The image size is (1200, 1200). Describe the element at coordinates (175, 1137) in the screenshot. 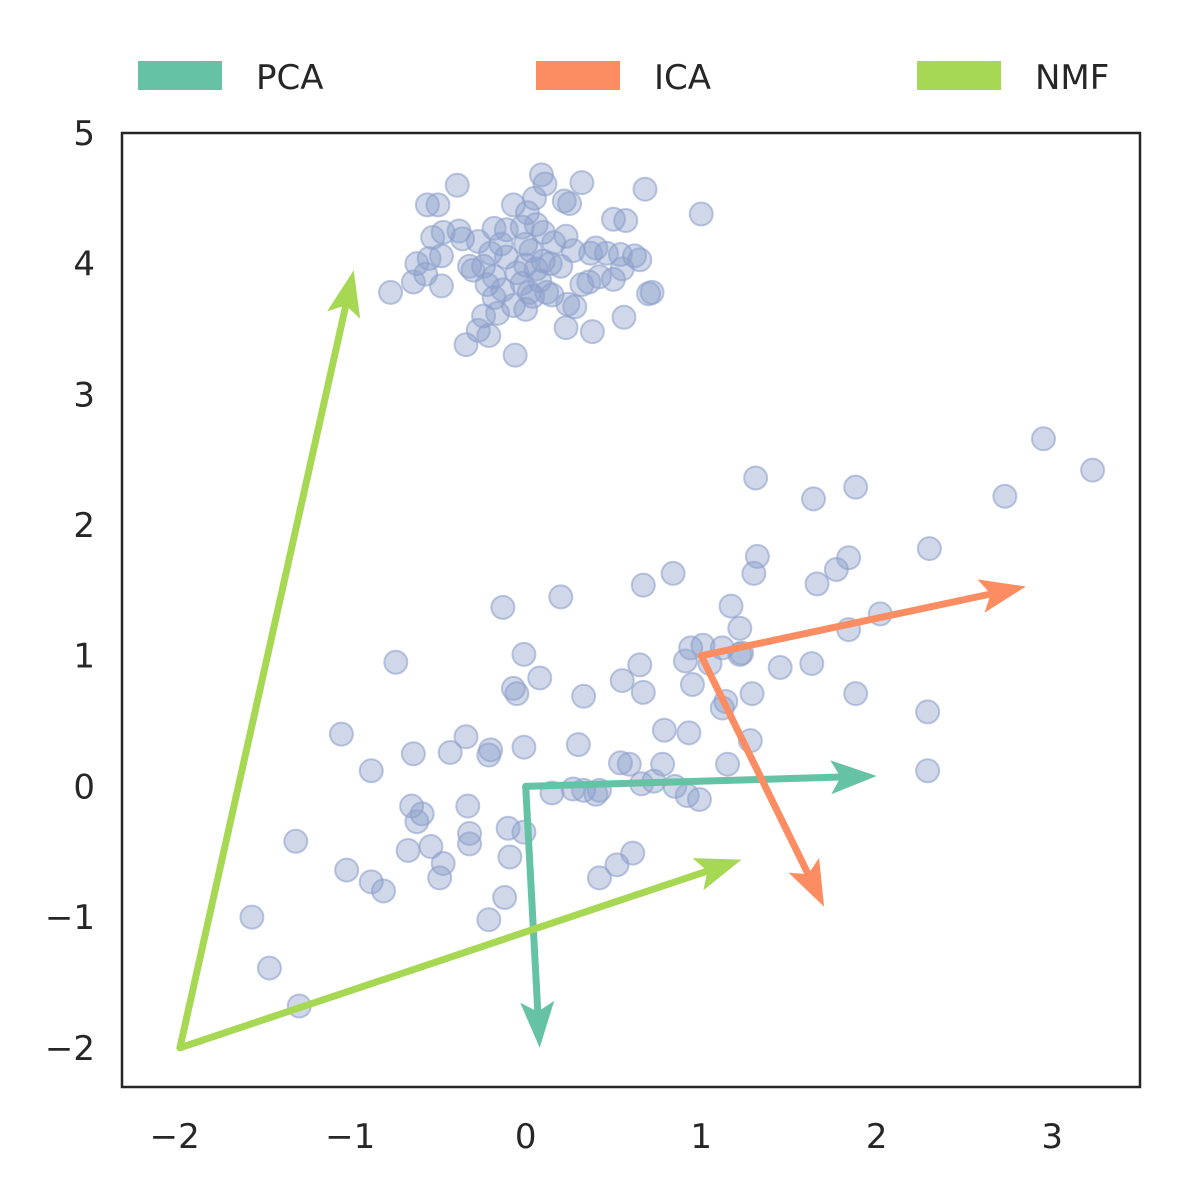

I see `x-tick-label: −2` at that location.